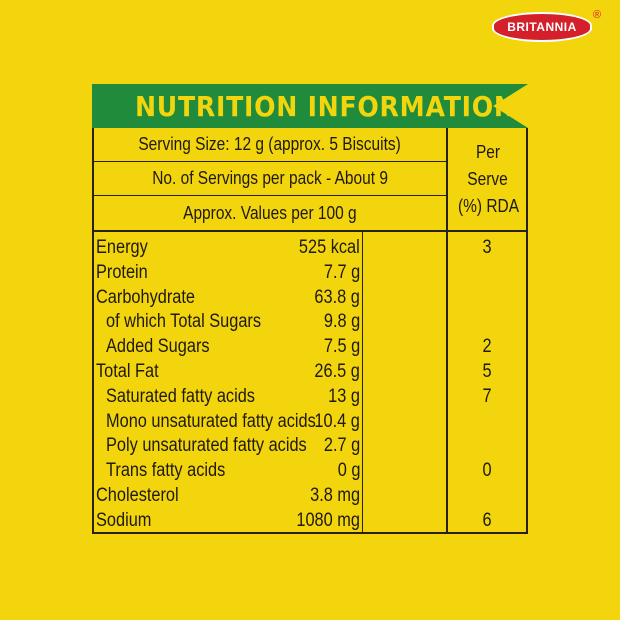  What do you see at coordinates (488, 151) in the screenshot?
I see `rda-header-line1: Per` at bounding box center [488, 151].